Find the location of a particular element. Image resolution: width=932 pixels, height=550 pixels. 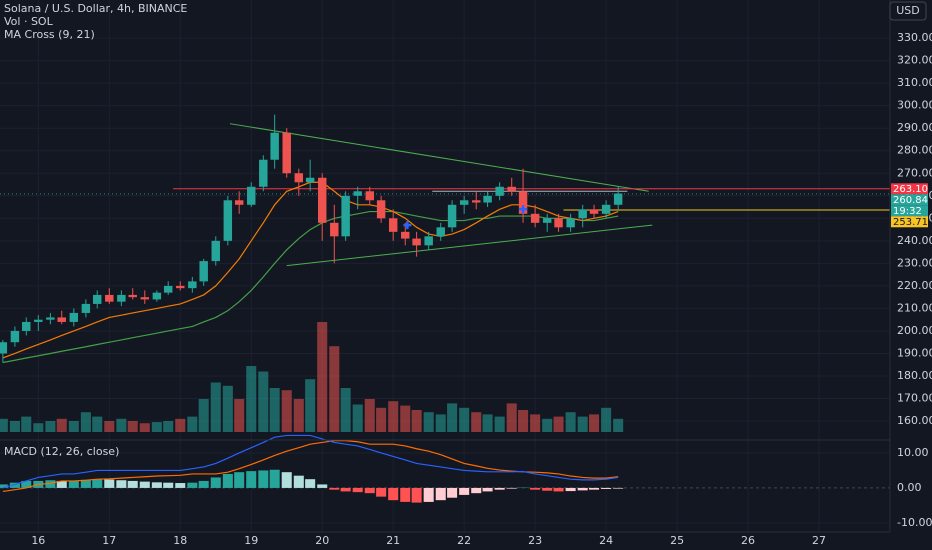

macd-line is located at coordinates (310, 461).